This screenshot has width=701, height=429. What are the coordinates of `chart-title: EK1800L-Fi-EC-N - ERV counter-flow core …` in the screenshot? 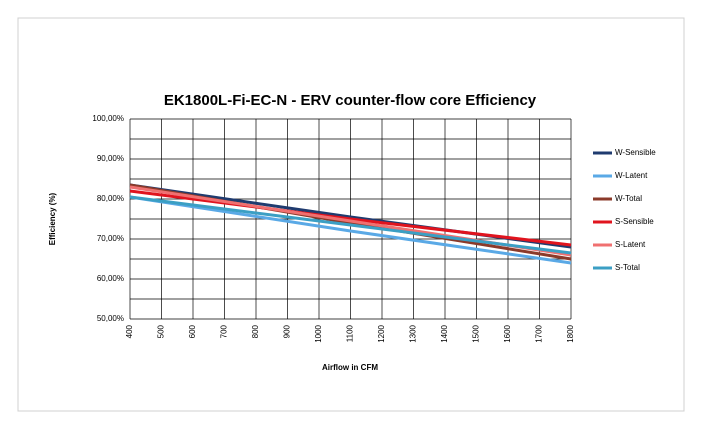 It's located at (350, 100).